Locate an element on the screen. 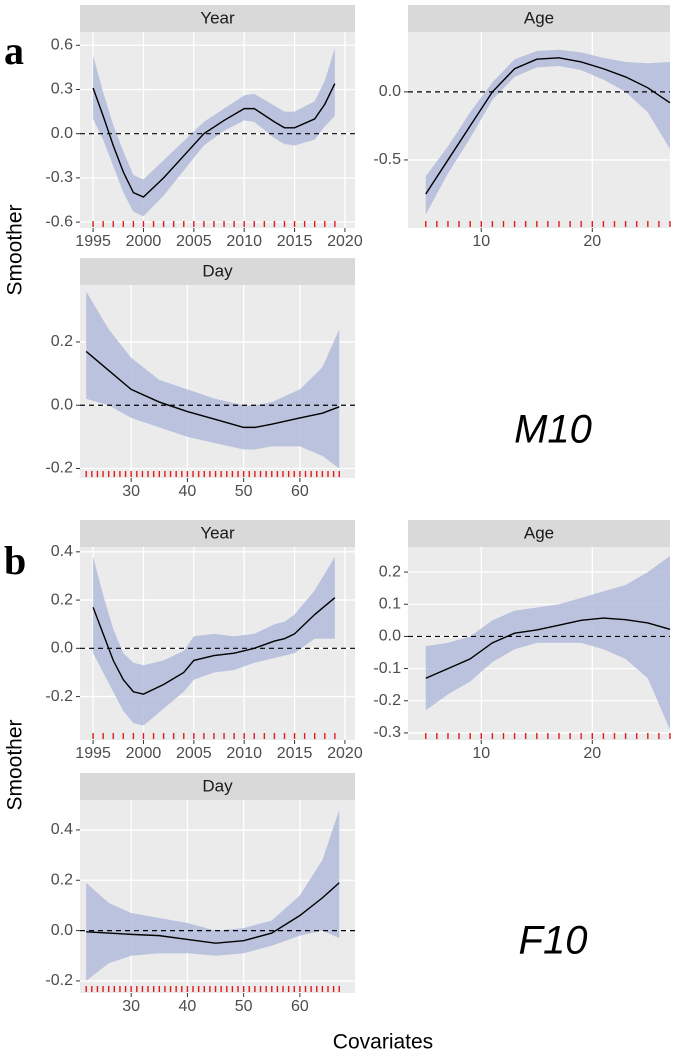 The image size is (685, 1058). panel-label: b is located at coordinates (15, 560).